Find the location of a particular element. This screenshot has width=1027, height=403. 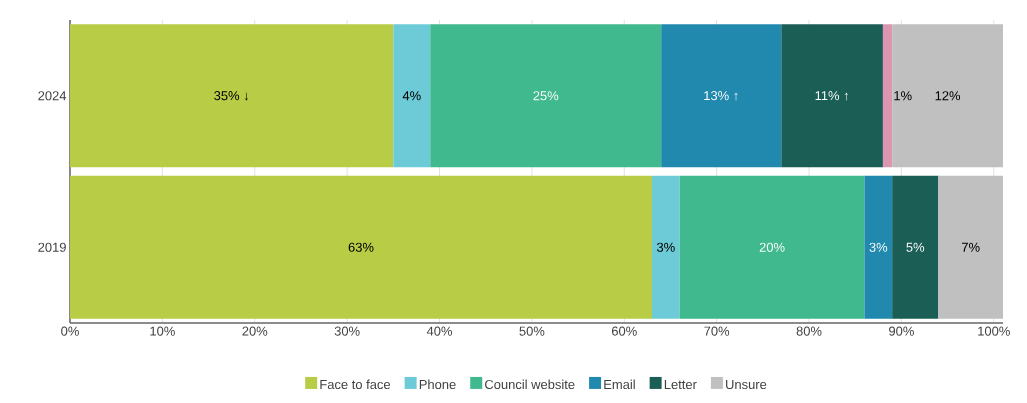

data-label: 12% is located at coordinates (948, 96).